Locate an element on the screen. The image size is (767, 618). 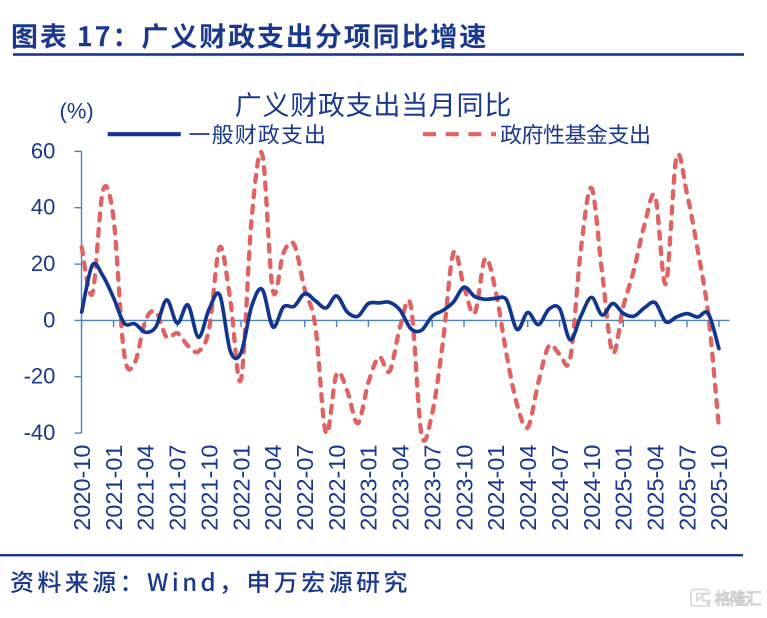
svg-text: 2023-07 is located at coordinates (433, 488).